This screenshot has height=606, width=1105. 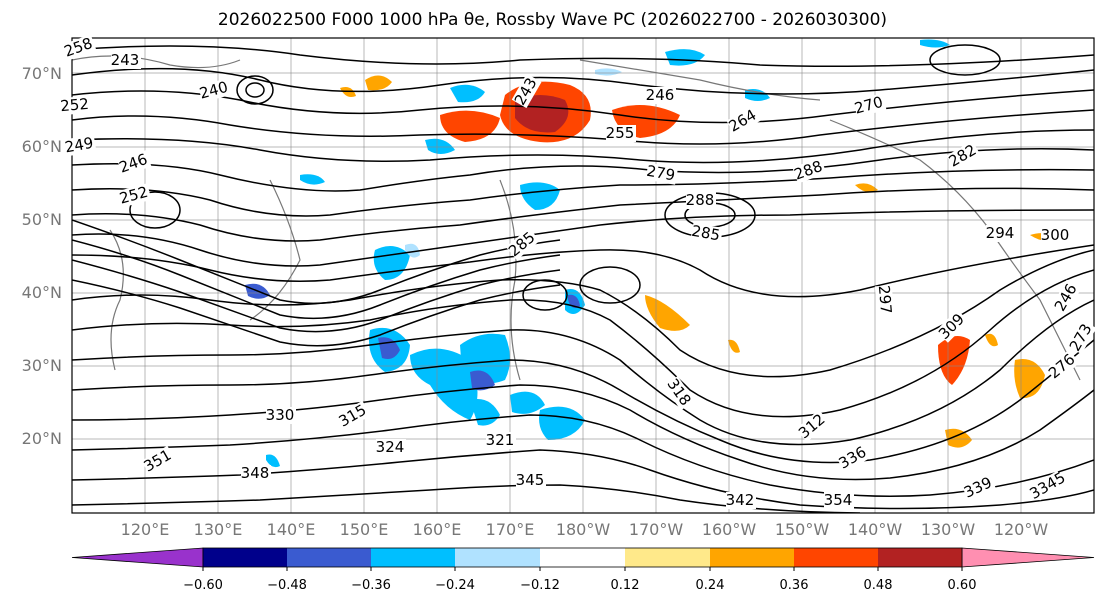 I want to click on contour-label: 348, so click(x=255, y=473).